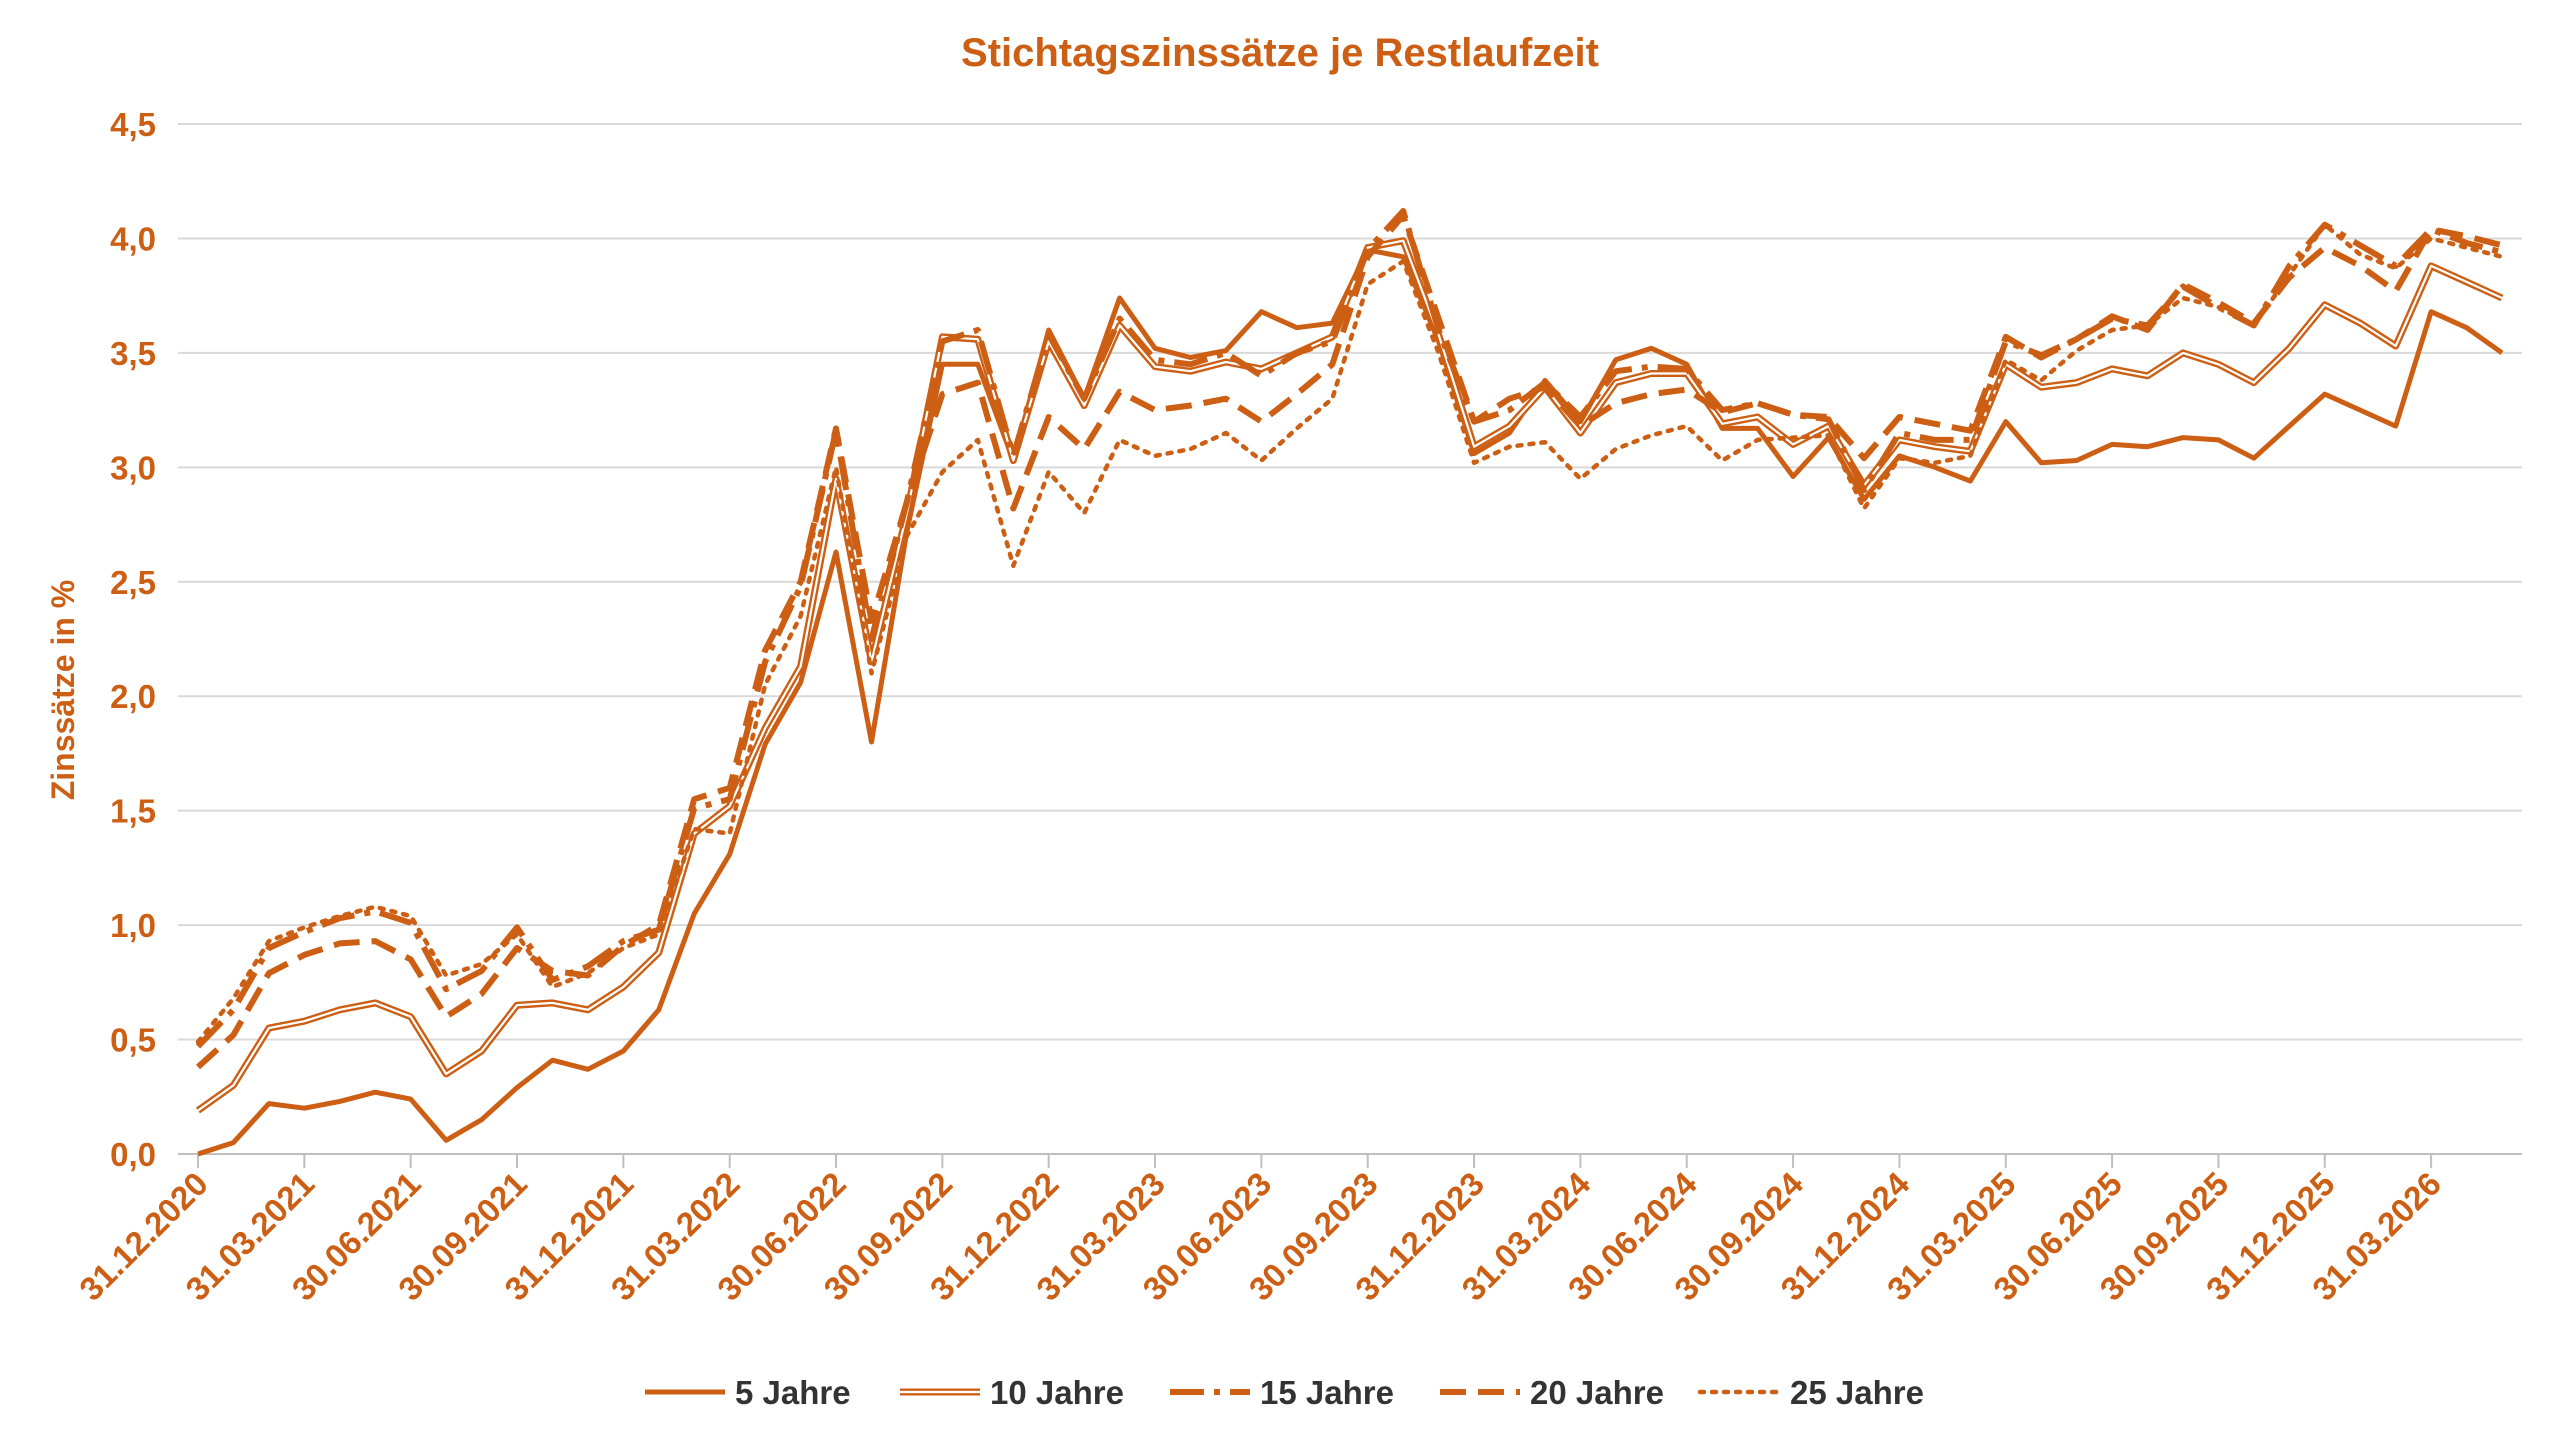 This screenshot has height=1439, width=2560. Describe the element at coordinates (133, 696) in the screenshot. I see `y-tick-label: 2,0` at that location.